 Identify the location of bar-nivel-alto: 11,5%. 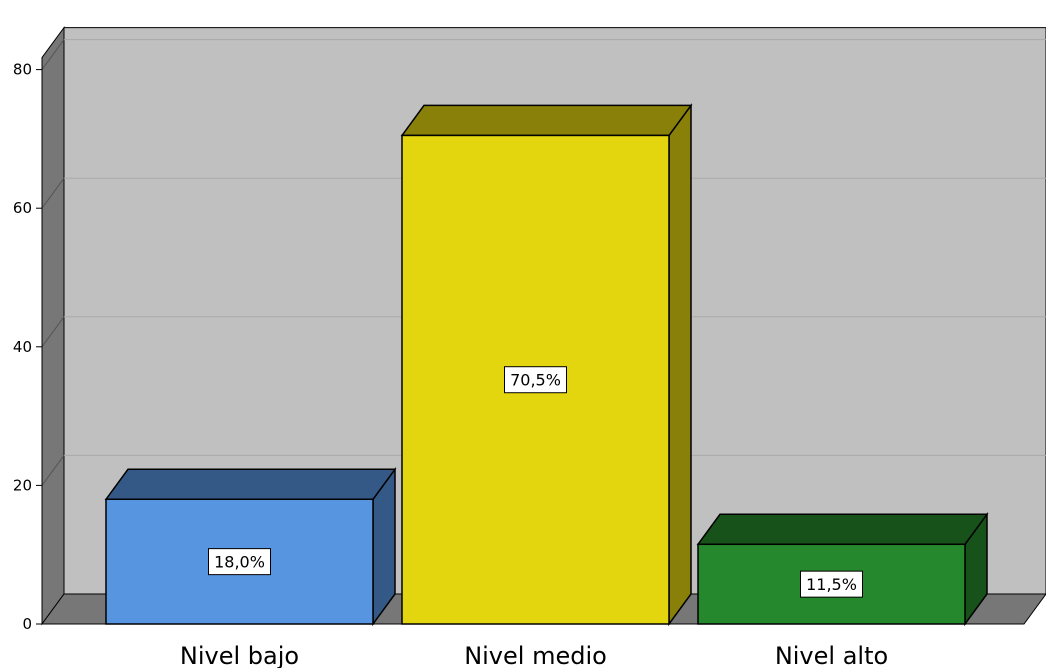
(842, 569).